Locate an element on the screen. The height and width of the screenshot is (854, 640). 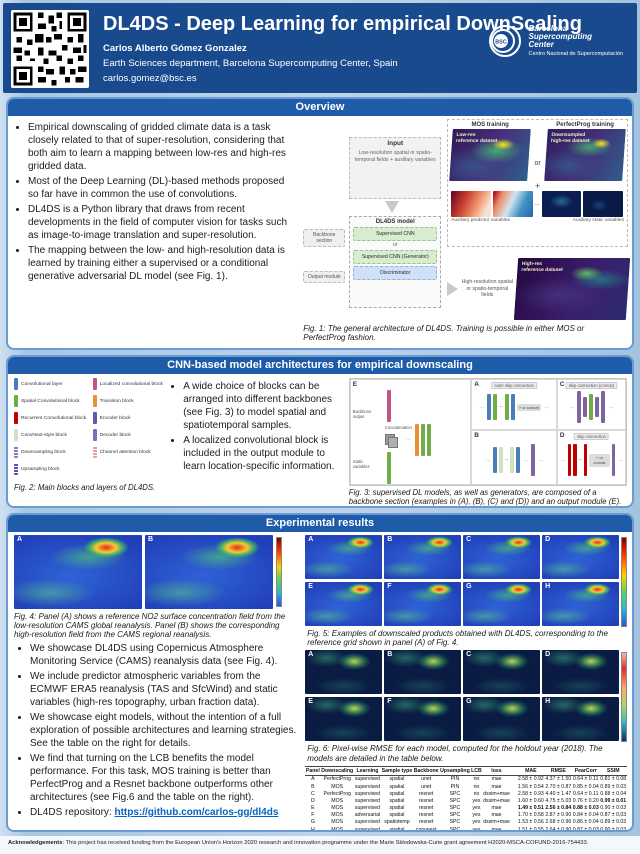
fig5-colorbar is located at coordinates (624, 582).